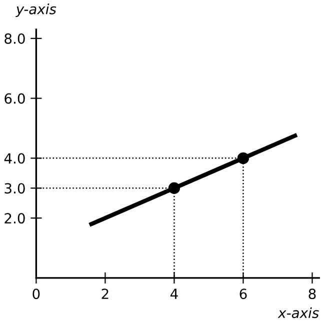 The height and width of the screenshot is (327, 329). What do you see at coordinates (14, 158) in the screenshot?
I see `y-tick-label: 4.0` at bounding box center [14, 158].